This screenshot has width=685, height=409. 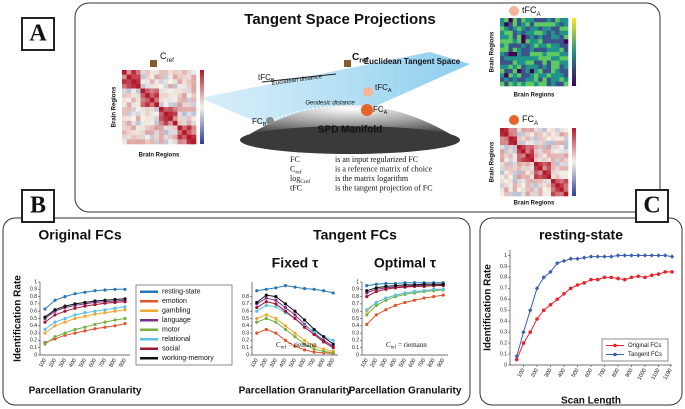 I want to click on marker, so click(x=514, y=120).